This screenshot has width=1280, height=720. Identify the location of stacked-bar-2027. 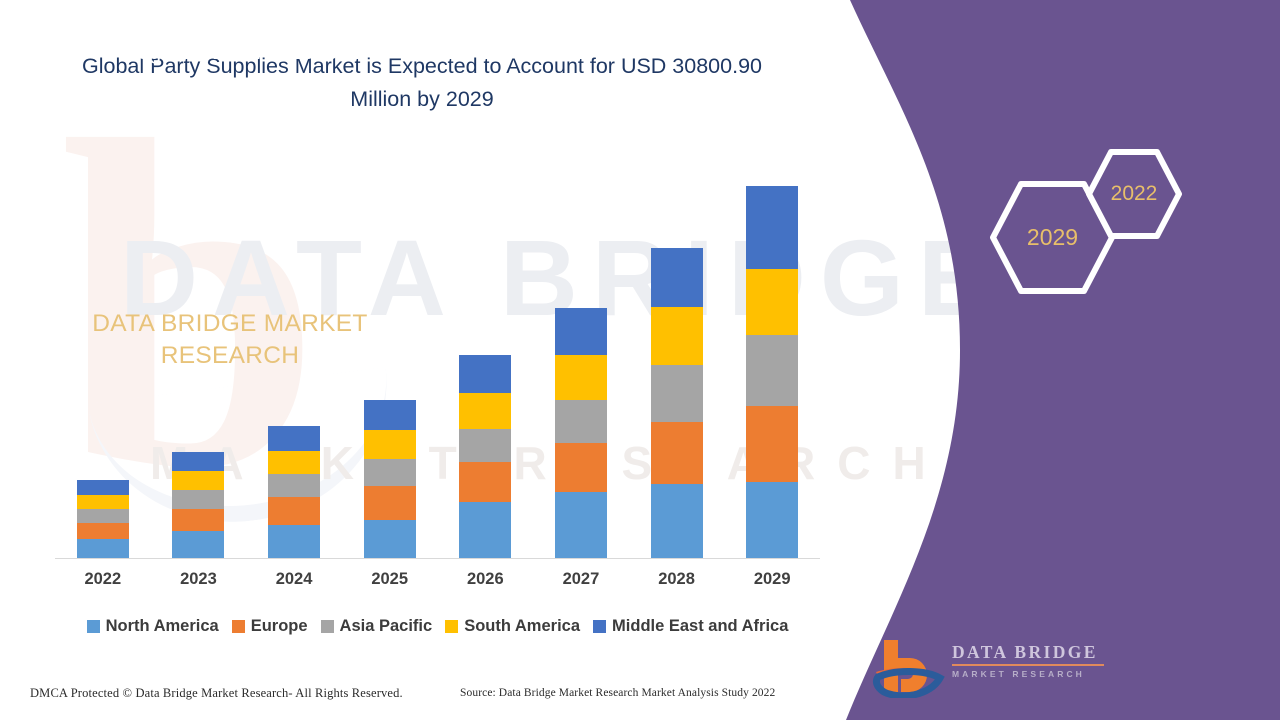
(580, 433).